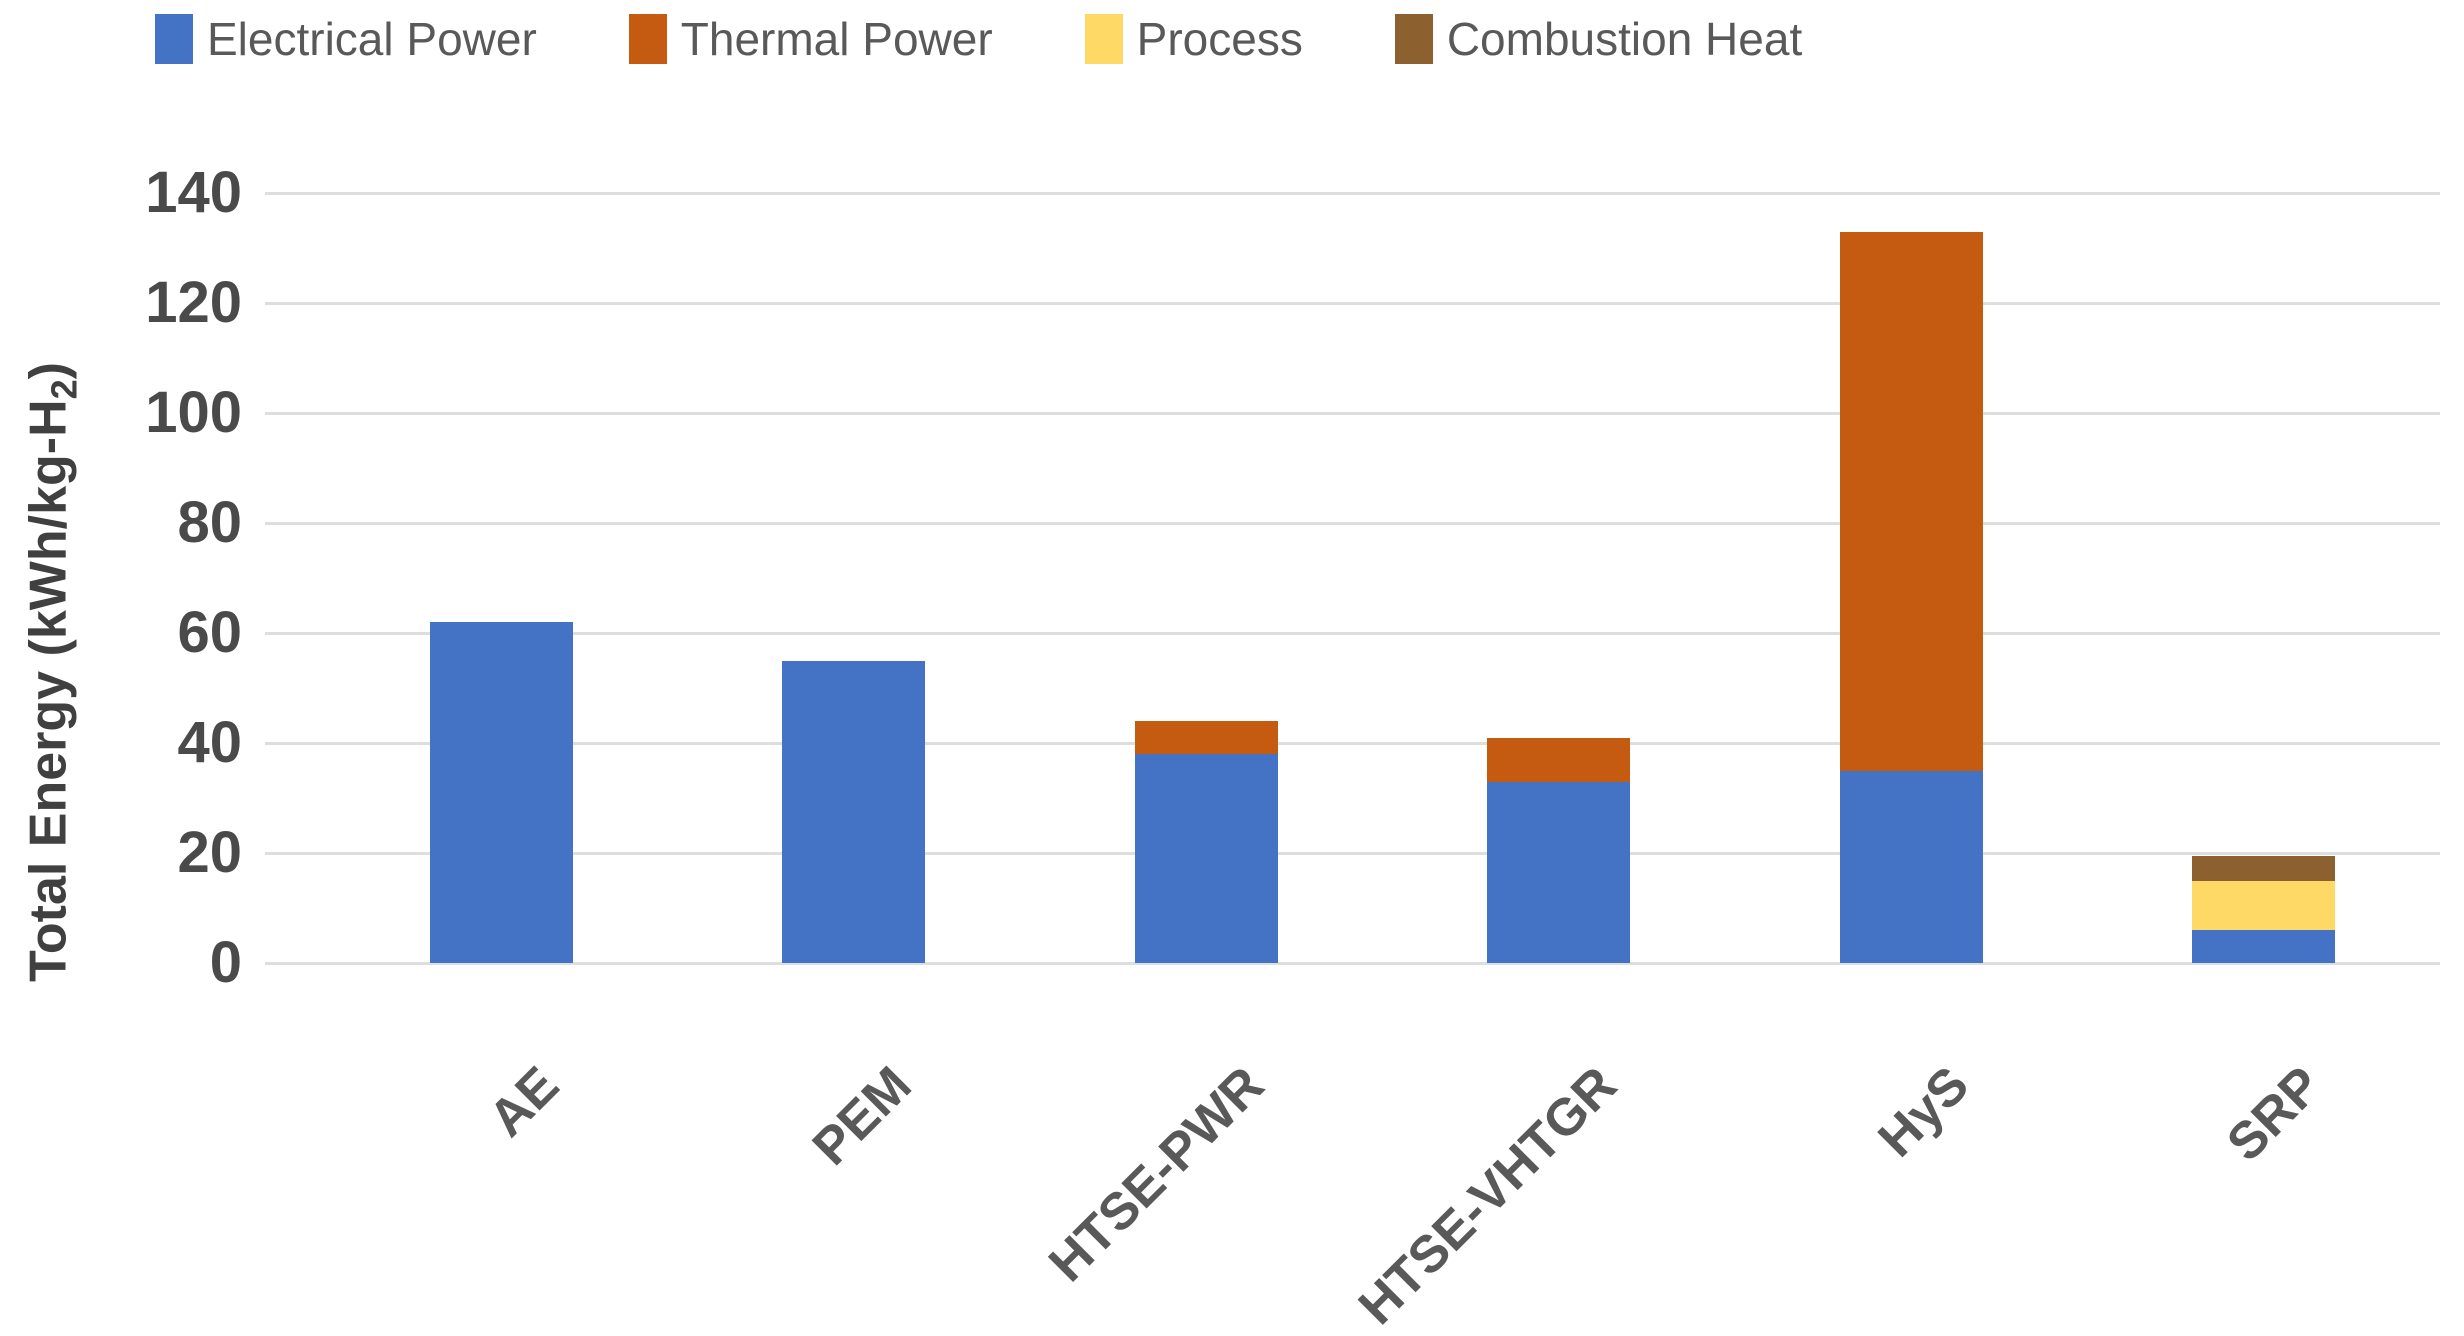  What do you see at coordinates (2274, 1114) in the screenshot?
I see `x-tick-label-srp: SRP` at bounding box center [2274, 1114].